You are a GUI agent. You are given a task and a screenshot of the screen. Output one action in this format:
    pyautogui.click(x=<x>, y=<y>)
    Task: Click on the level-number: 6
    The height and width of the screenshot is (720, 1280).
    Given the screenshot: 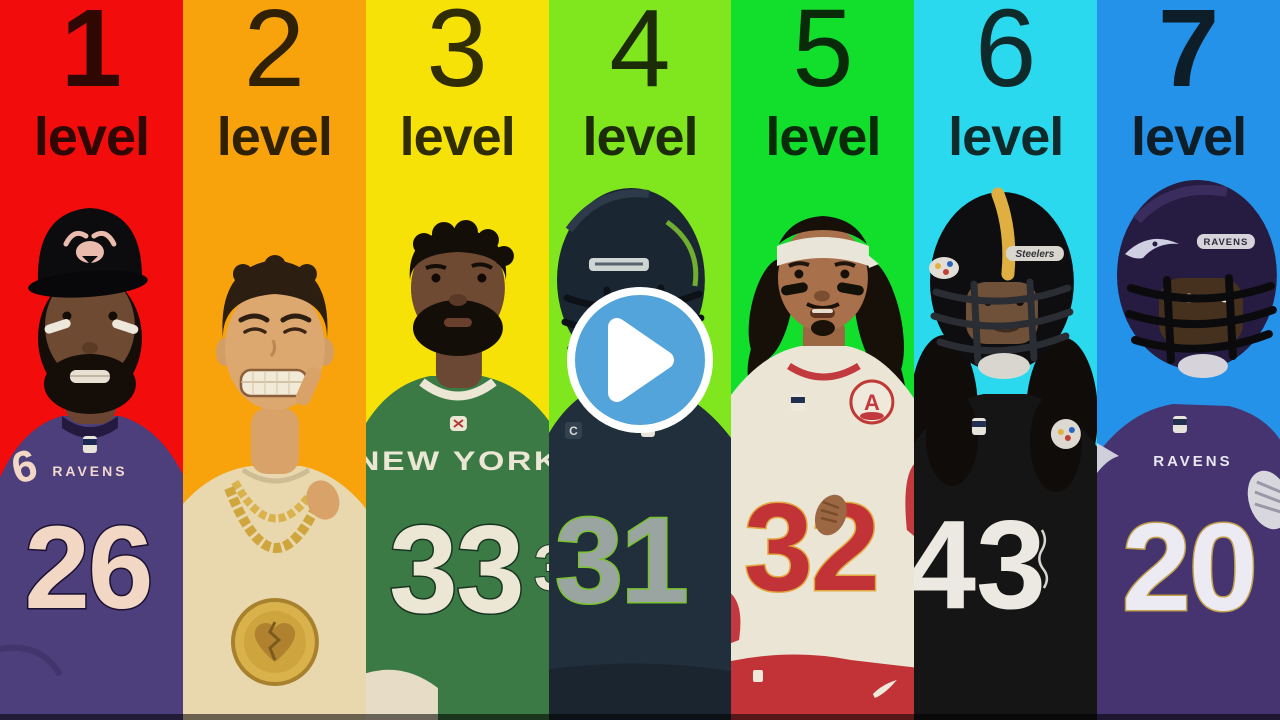 What is the action you would take?
    pyautogui.click(x=1006, y=55)
    